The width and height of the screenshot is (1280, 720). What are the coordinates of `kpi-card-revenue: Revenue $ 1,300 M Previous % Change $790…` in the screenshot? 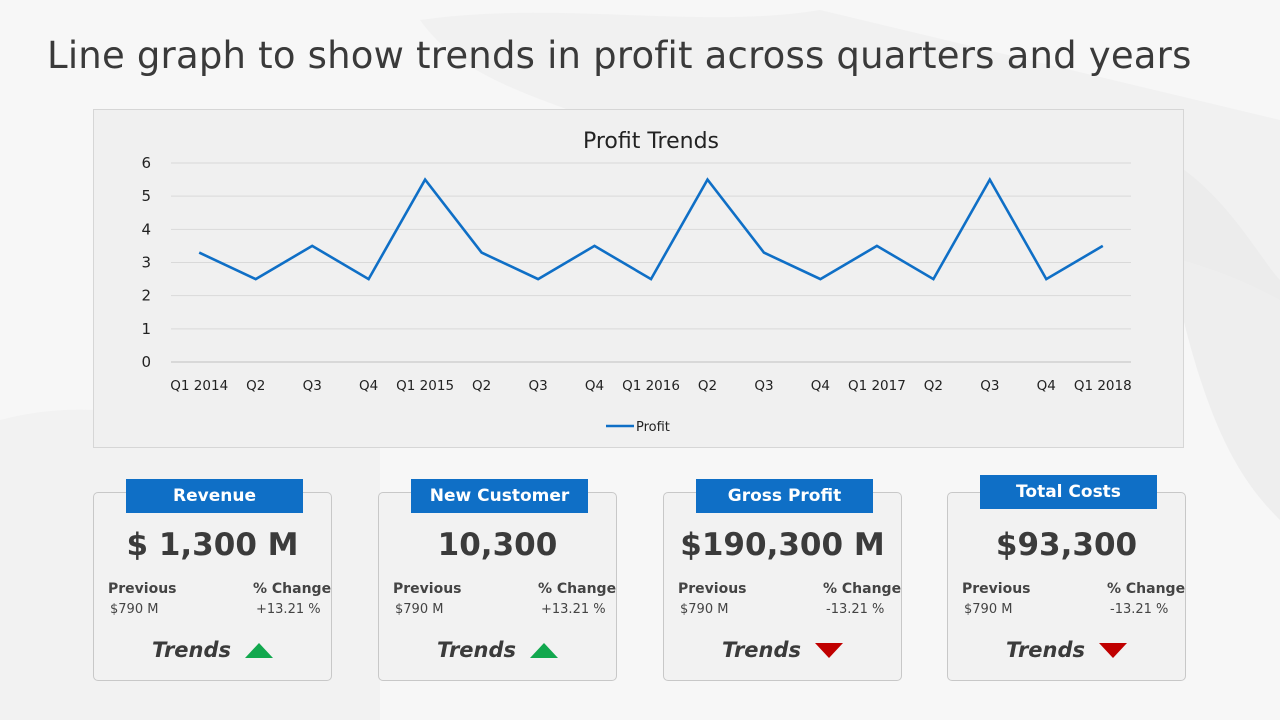 It's located at (212, 580).